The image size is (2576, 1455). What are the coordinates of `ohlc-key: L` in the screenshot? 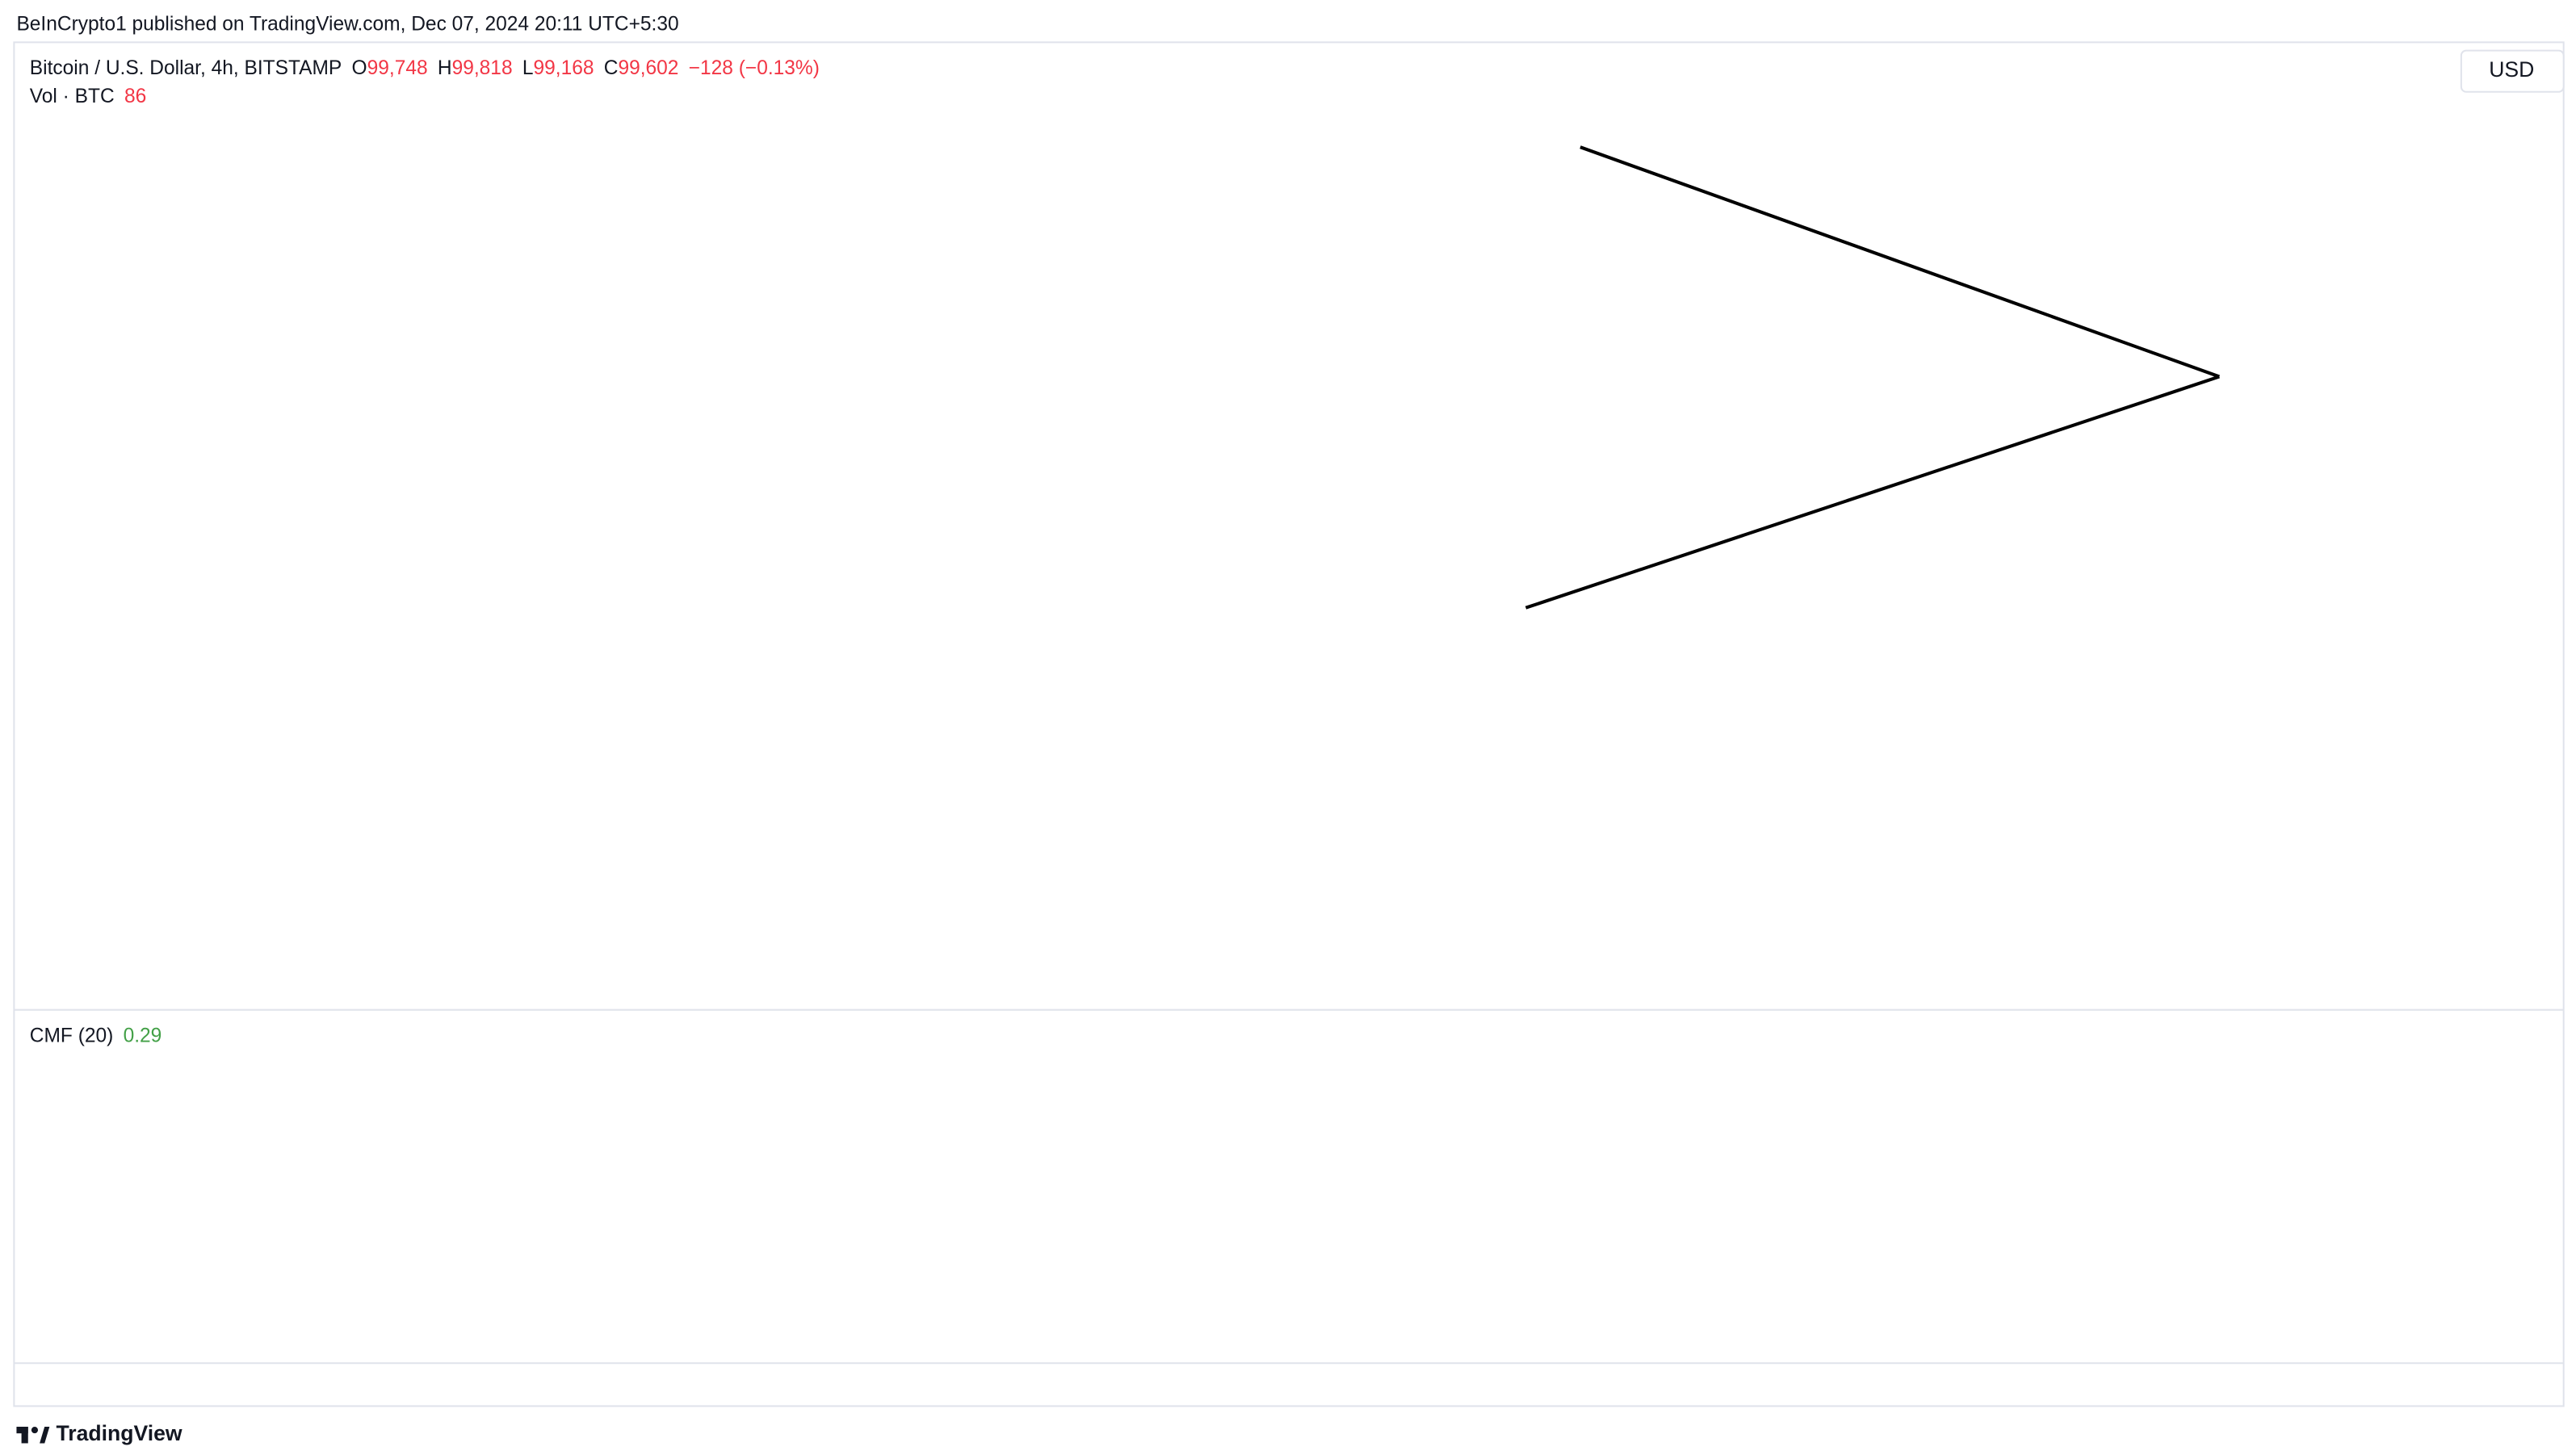 It's located at (528, 69).